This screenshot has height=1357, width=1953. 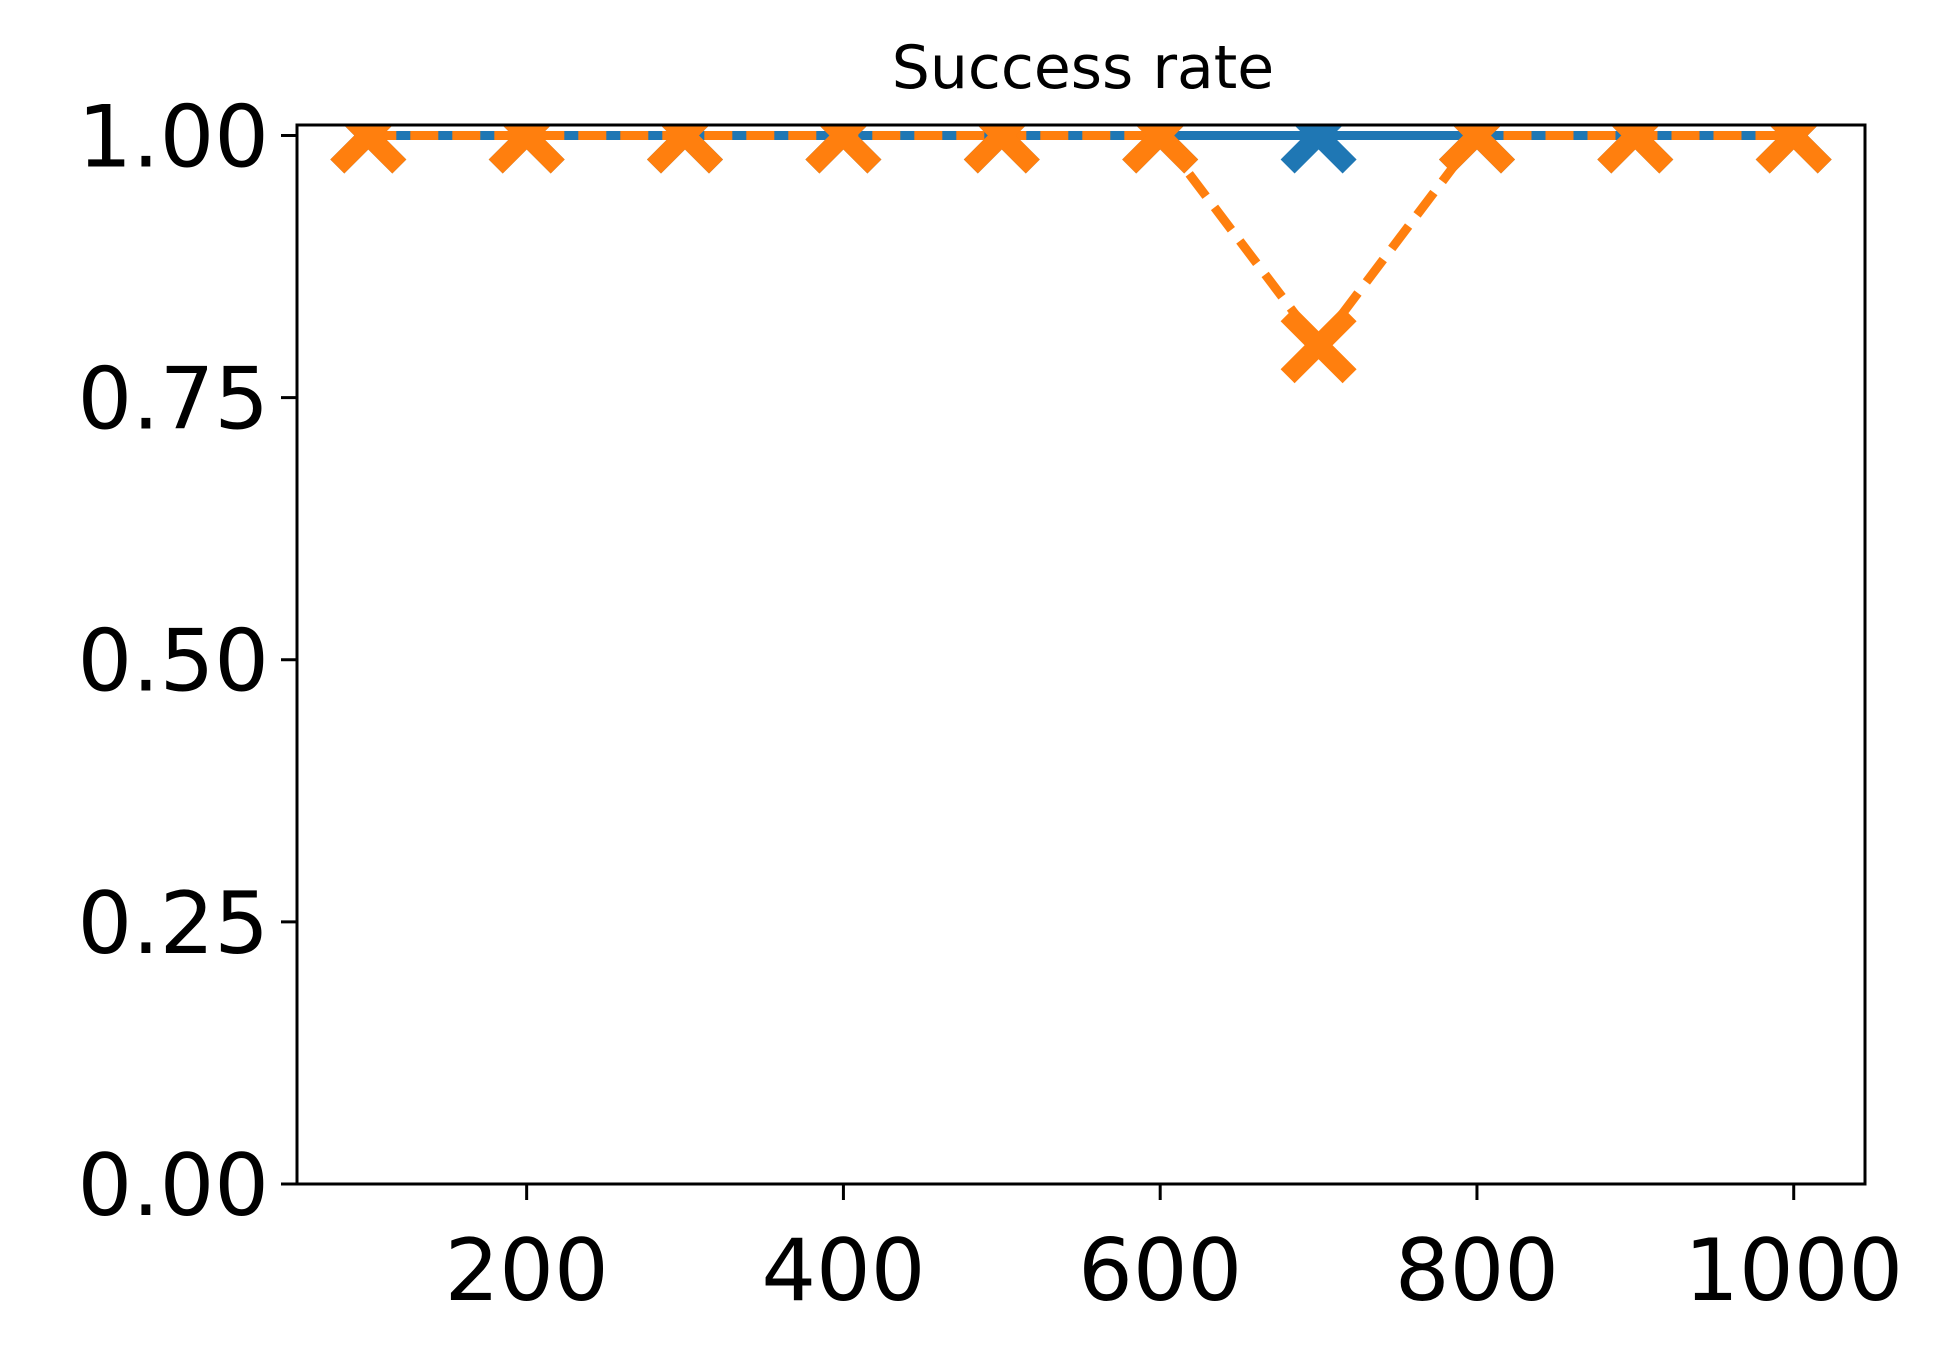 I want to click on plot-area, so click(x=1081, y=254).